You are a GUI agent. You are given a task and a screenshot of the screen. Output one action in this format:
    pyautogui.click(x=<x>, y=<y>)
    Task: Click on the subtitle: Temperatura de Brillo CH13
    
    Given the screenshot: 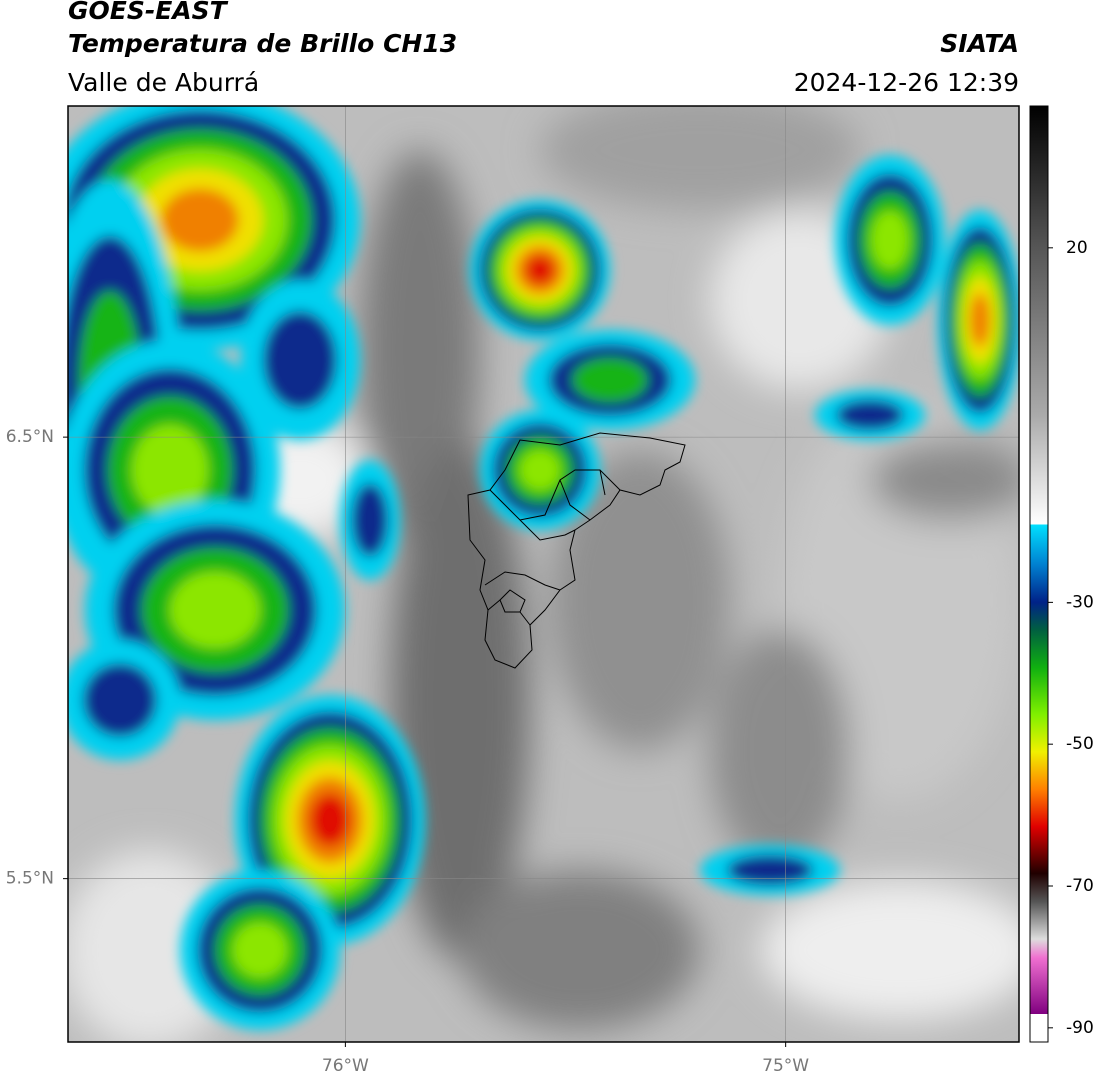 What is the action you would take?
    pyautogui.click(x=262, y=43)
    